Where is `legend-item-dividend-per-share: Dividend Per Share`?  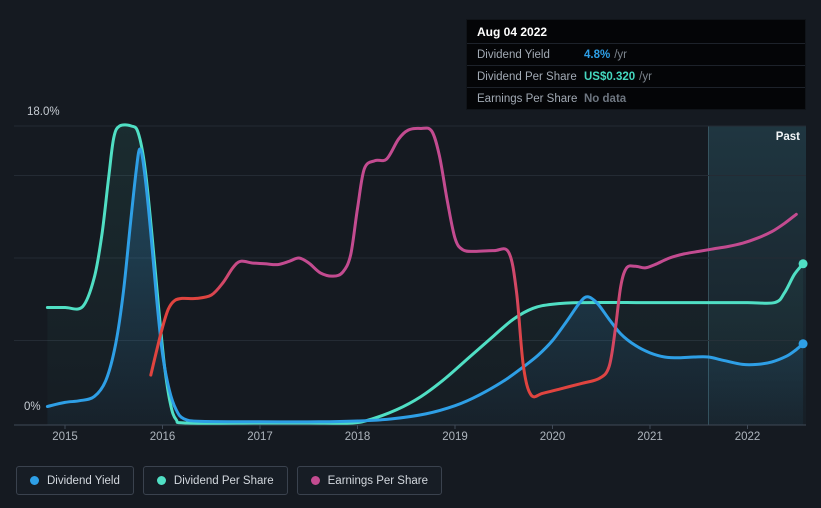
legend-item-dividend-per-share: Dividend Per Share is located at coordinates (215, 480).